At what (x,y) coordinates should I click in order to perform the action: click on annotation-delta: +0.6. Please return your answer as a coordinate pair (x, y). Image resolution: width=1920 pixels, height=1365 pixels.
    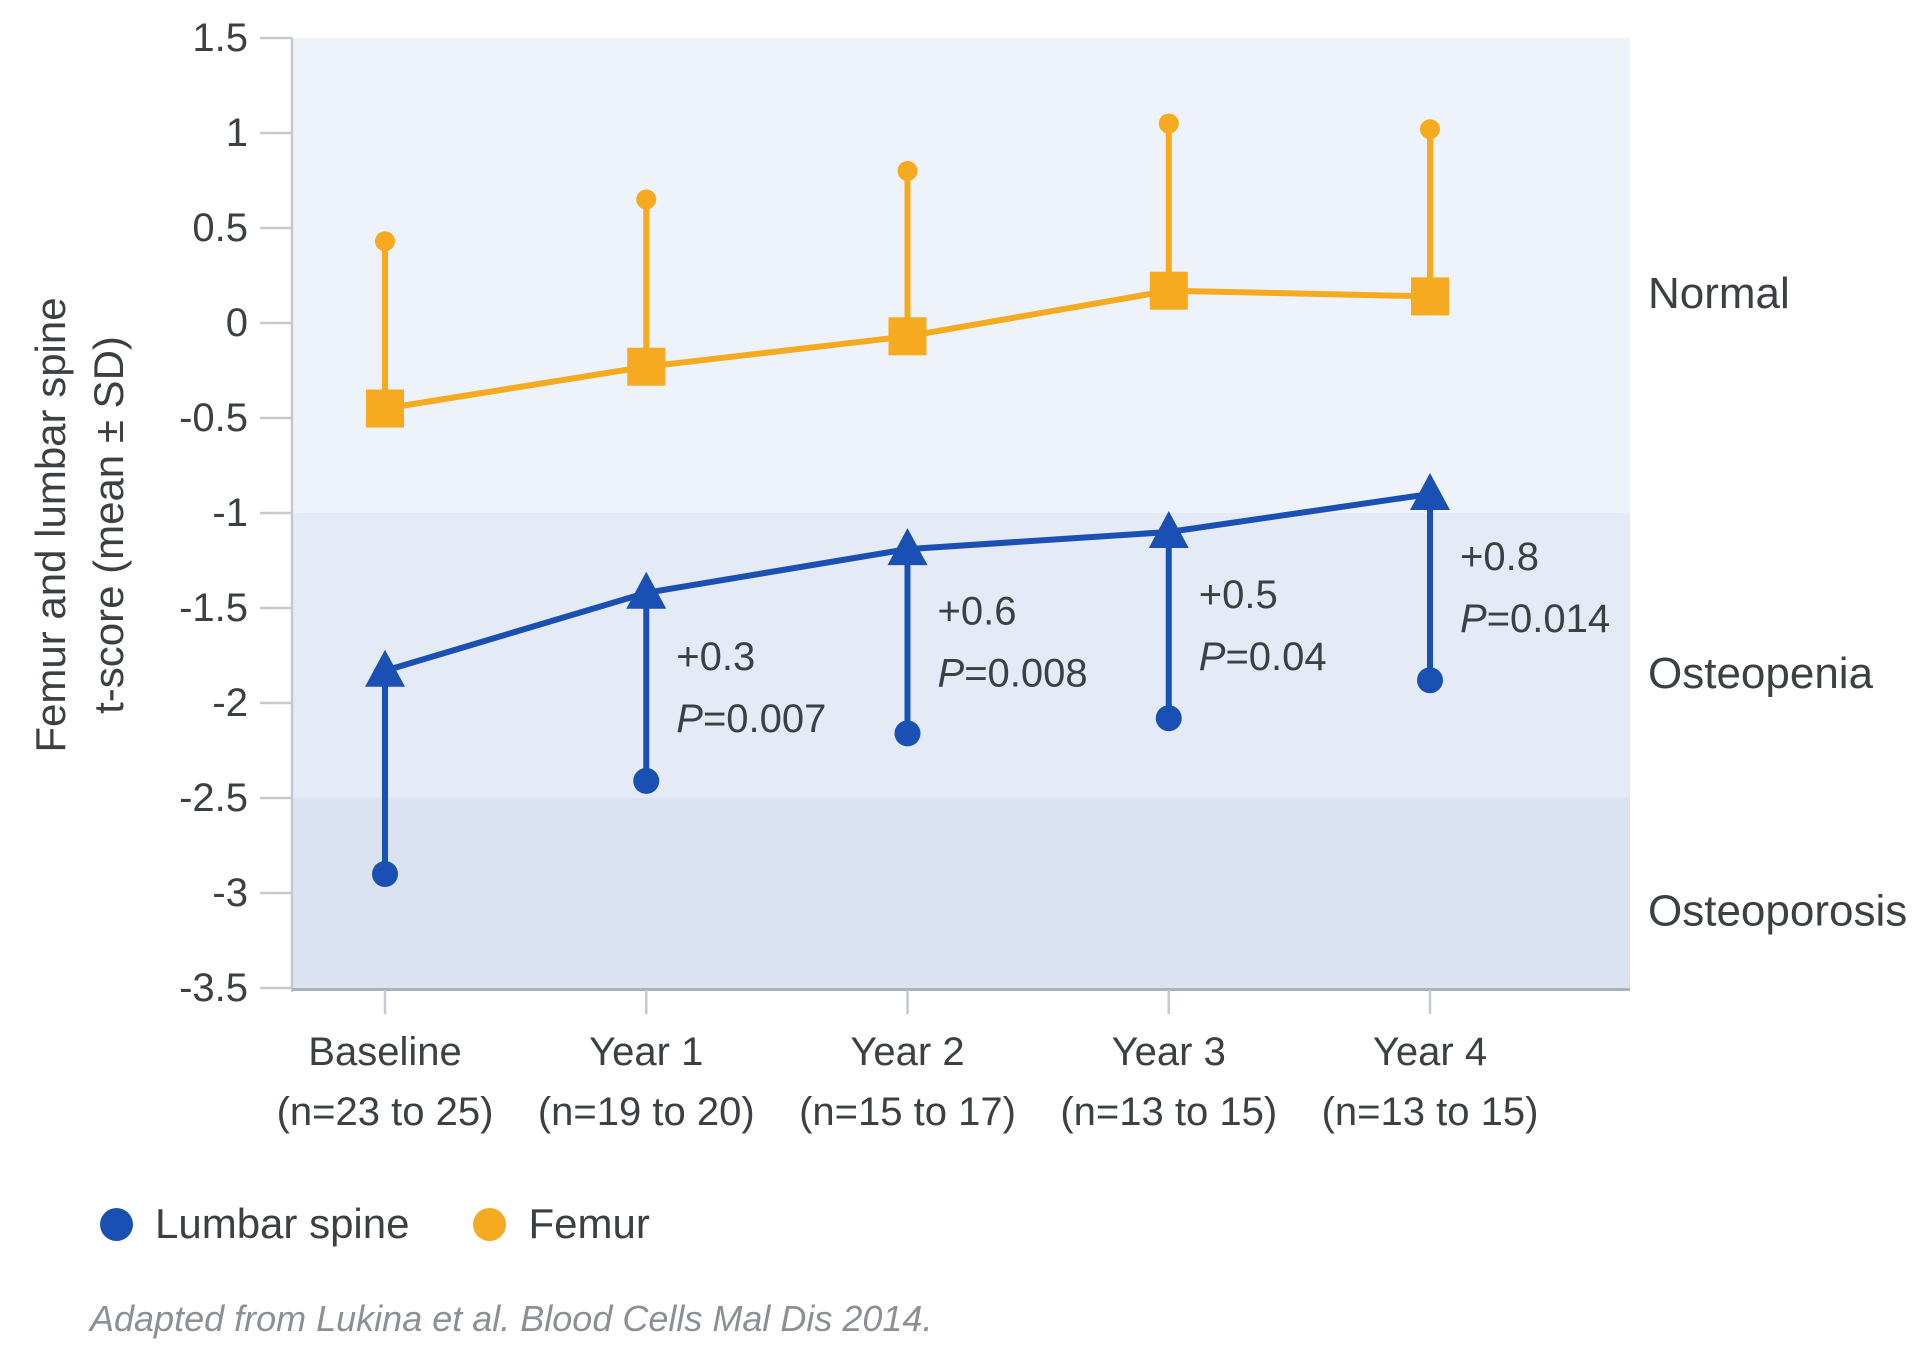
    Looking at the image, I should click on (977, 611).